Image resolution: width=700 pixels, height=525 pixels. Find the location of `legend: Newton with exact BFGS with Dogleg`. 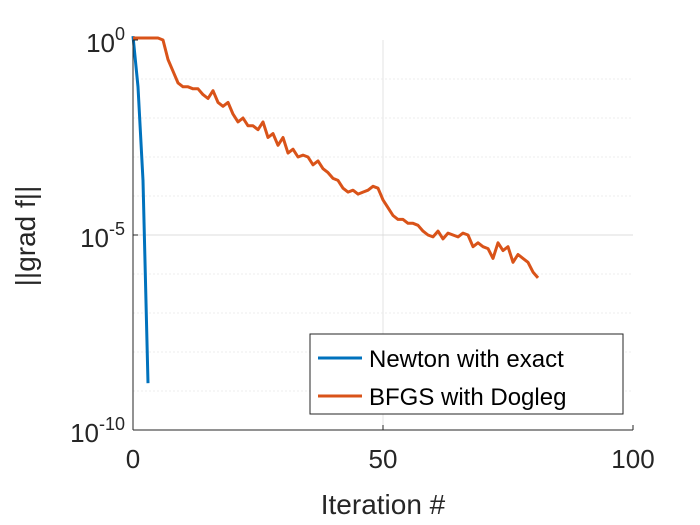

legend: Newton with exact BFGS with Dogleg is located at coordinates (466, 374).